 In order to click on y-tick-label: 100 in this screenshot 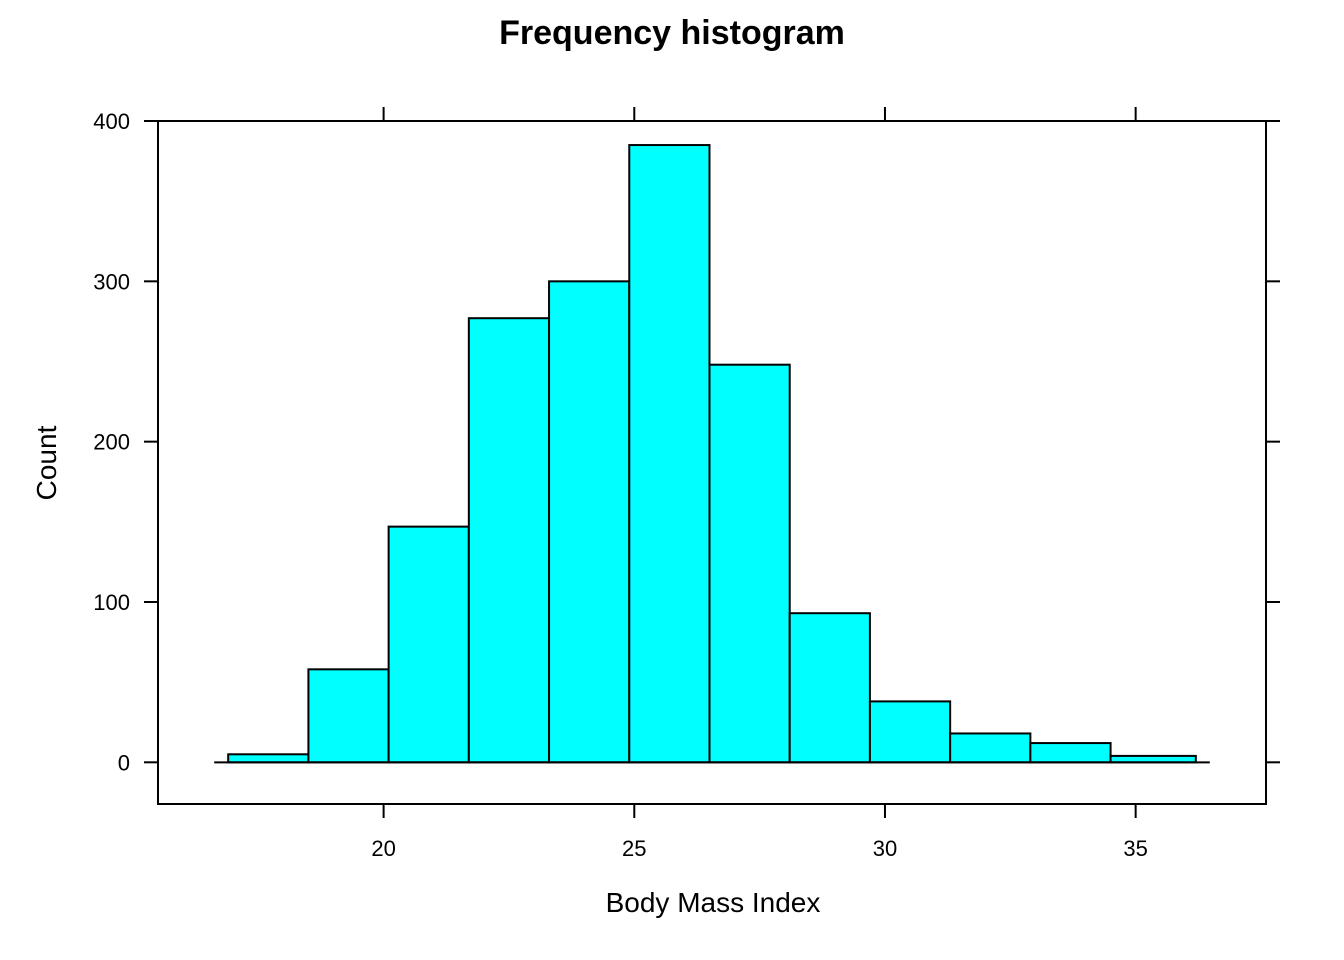, I will do `click(111, 602)`.